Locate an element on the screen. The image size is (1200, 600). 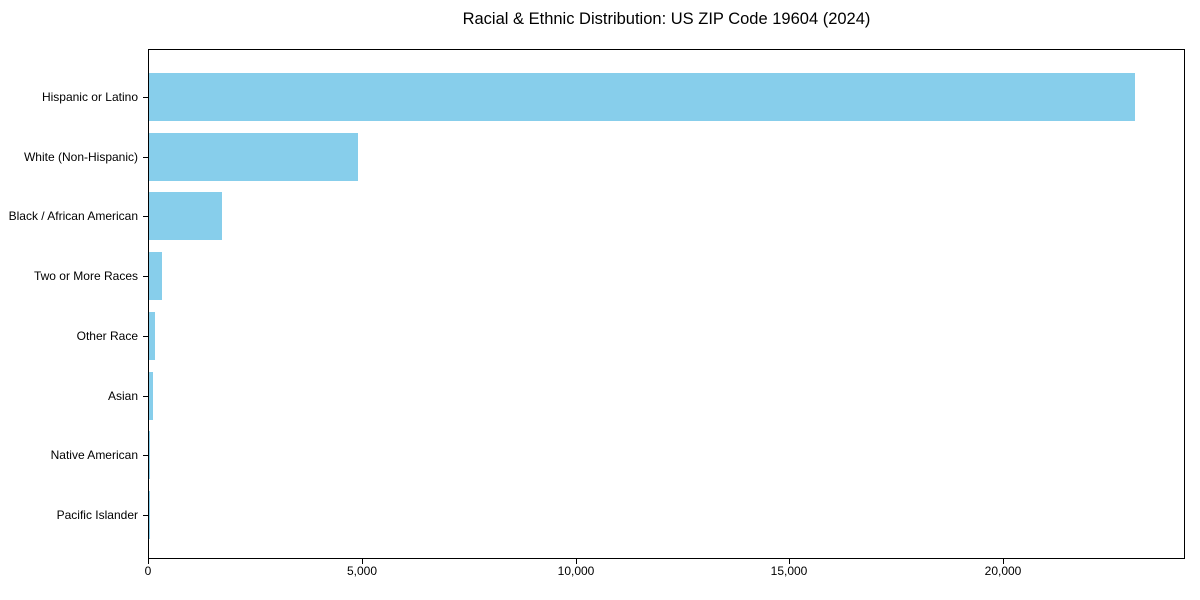
y-tick-label-hispanic-or-latino: Hispanic or Latino is located at coordinates (89, 97).